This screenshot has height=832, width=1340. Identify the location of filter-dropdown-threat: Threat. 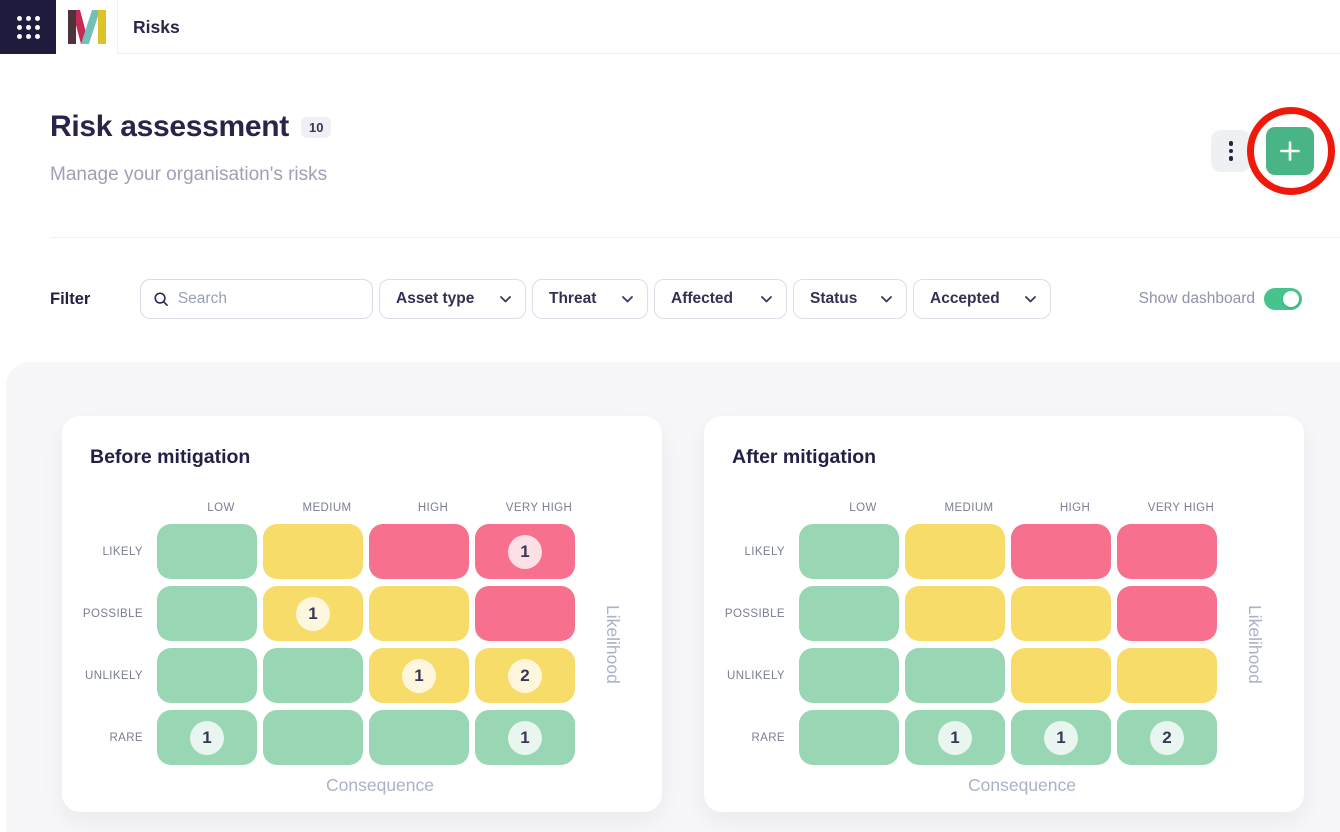
(590, 299).